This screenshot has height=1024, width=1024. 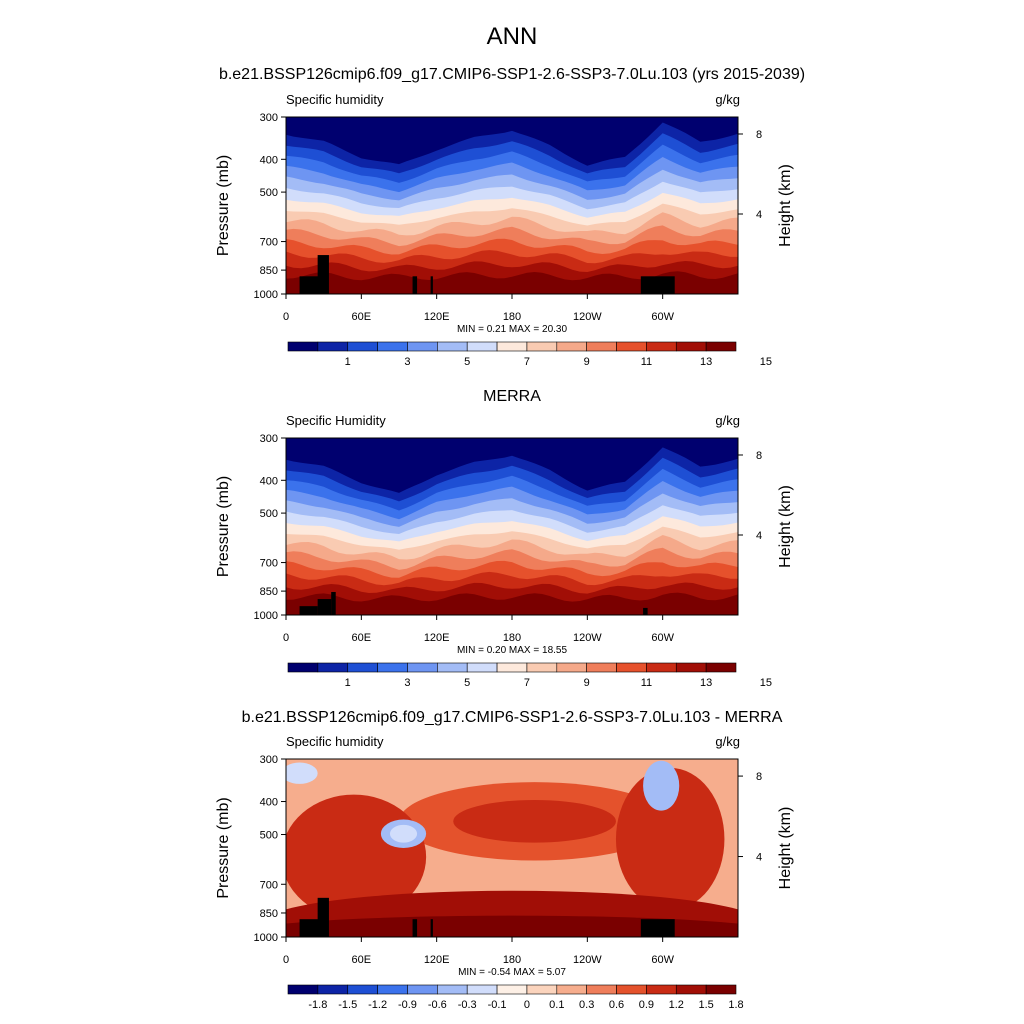 What do you see at coordinates (335, 741) in the screenshot?
I see `variable-label: Specific humidity` at bounding box center [335, 741].